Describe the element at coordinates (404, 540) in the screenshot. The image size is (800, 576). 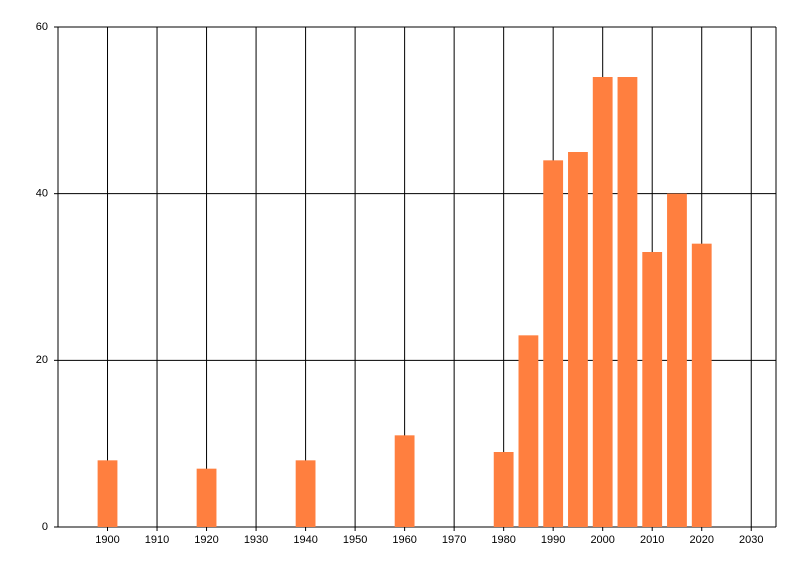
I see `x-tick-label: 1960` at that location.